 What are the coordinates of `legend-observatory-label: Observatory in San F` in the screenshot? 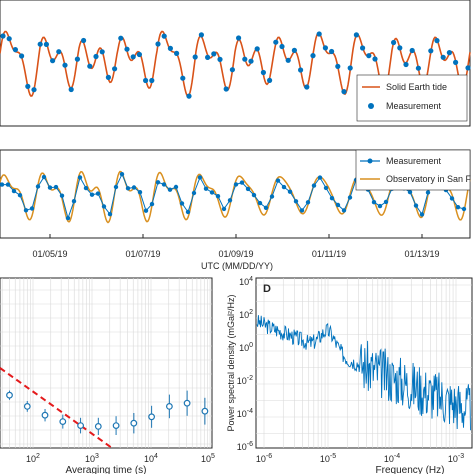 It's located at (429, 179).